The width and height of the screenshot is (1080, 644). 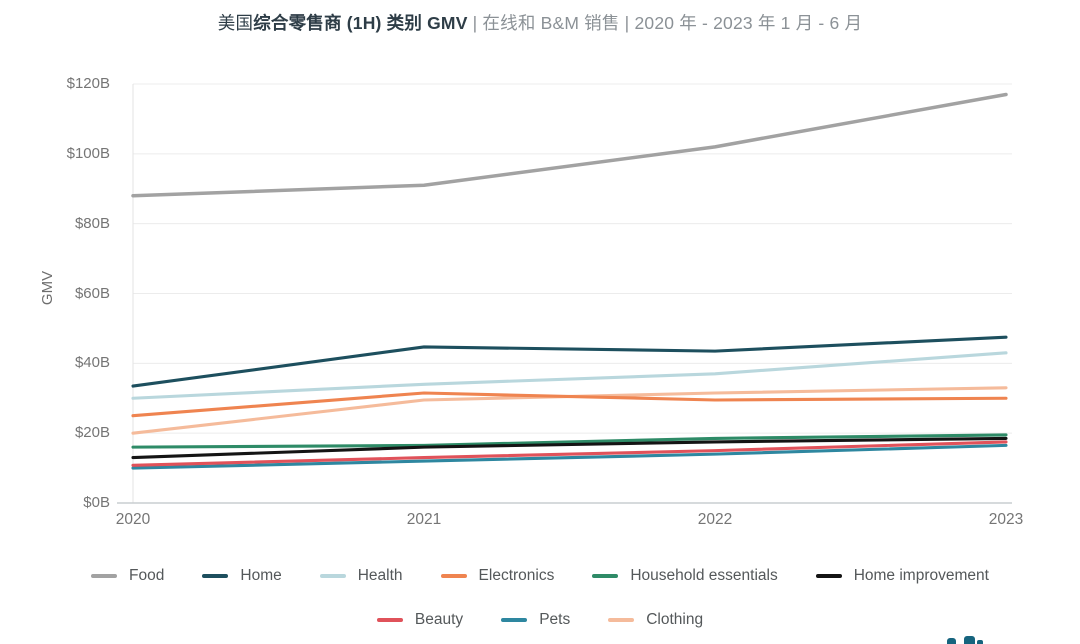 What do you see at coordinates (92, 433) in the screenshot?
I see `y-tick-label: $20B` at bounding box center [92, 433].